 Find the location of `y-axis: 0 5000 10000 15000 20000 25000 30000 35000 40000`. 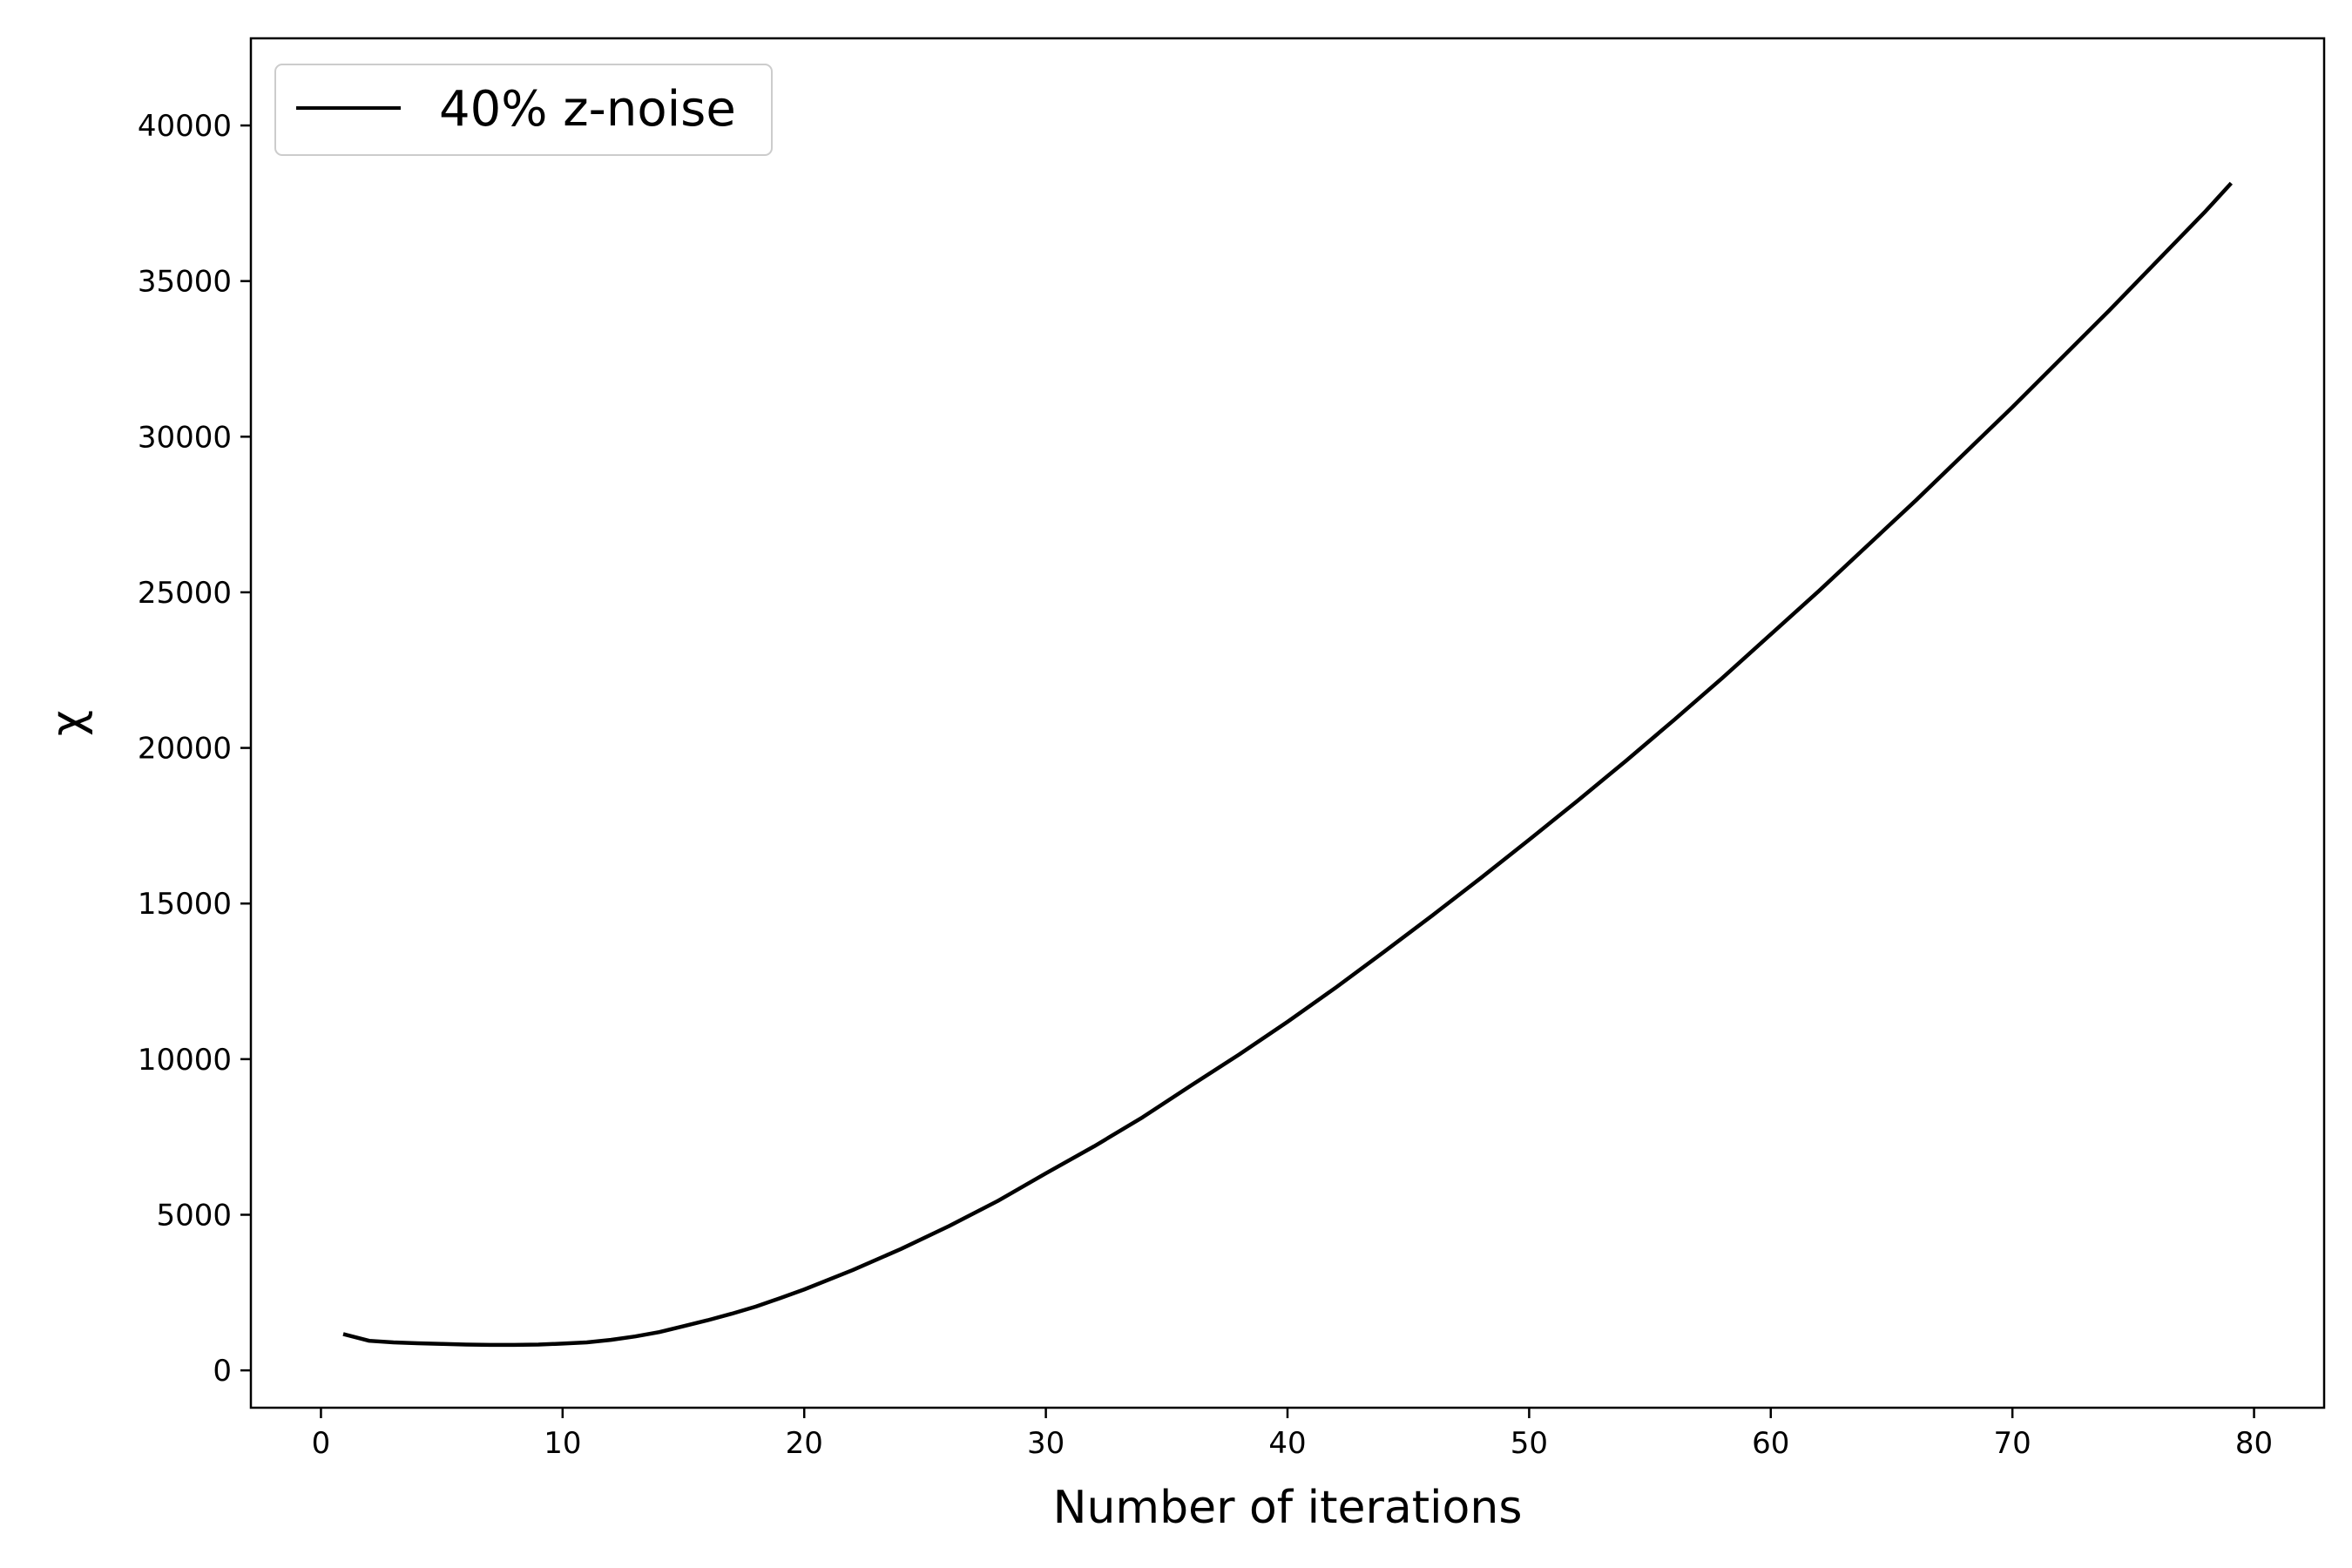

y-axis: 0 5000 10000 15000 20000 25000 30000 35000 40000 is located at coordinates (194, 749).